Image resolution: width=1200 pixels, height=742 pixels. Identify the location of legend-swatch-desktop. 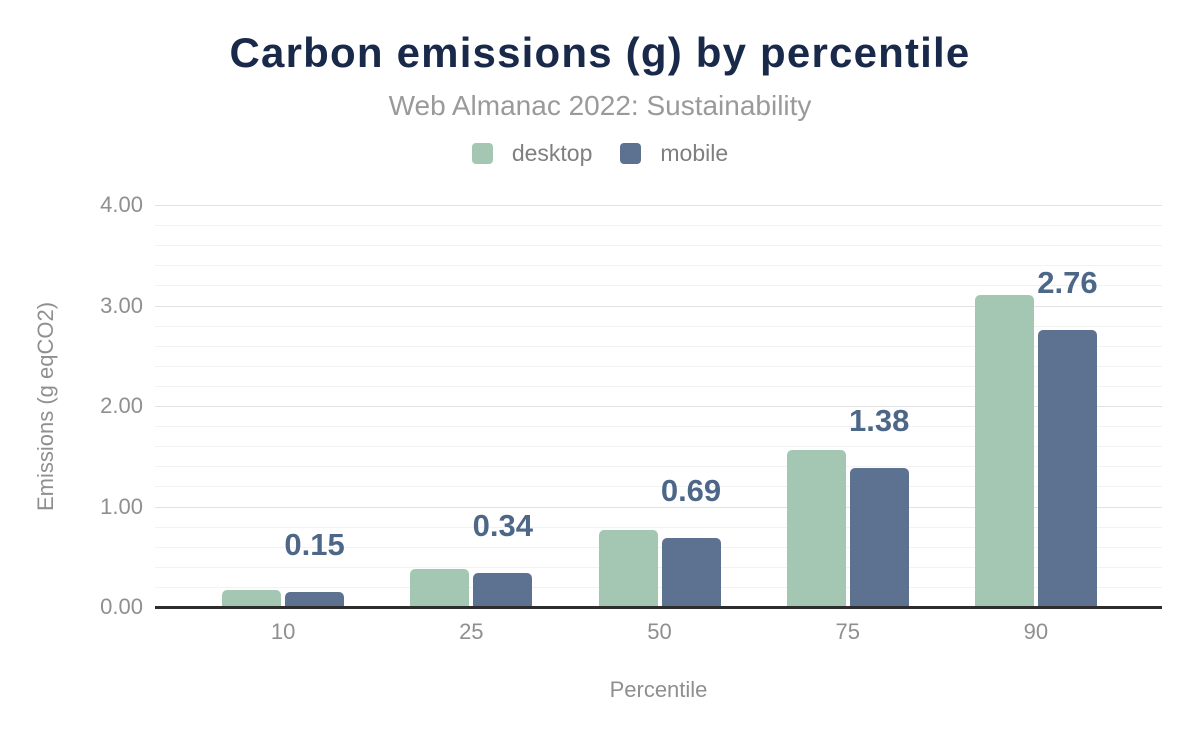
(482, 153).